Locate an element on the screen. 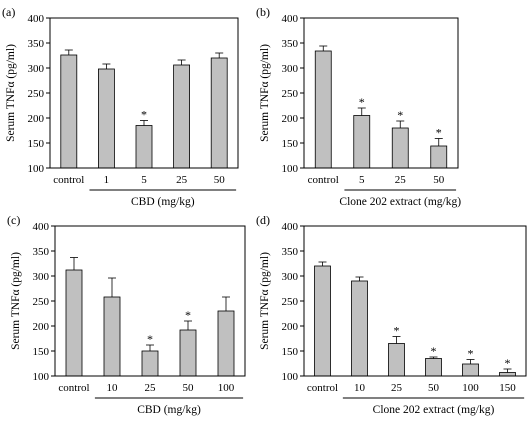  panel-label: (d) is located at coordinates (263, 220).